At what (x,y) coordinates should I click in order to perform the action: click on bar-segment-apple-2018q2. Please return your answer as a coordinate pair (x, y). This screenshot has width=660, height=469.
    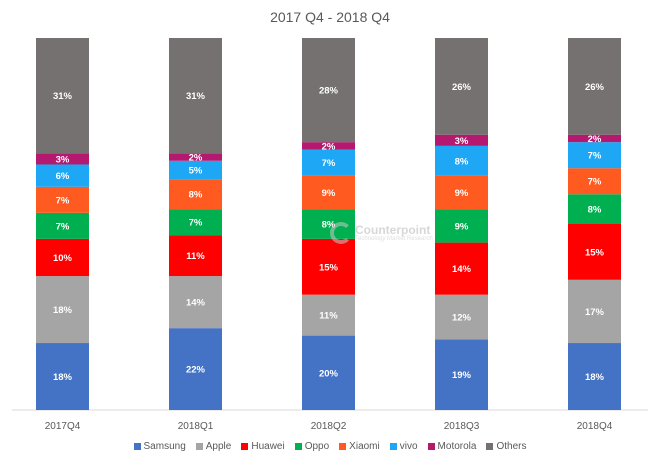
    Looking at the image, I should click on (328, 315).